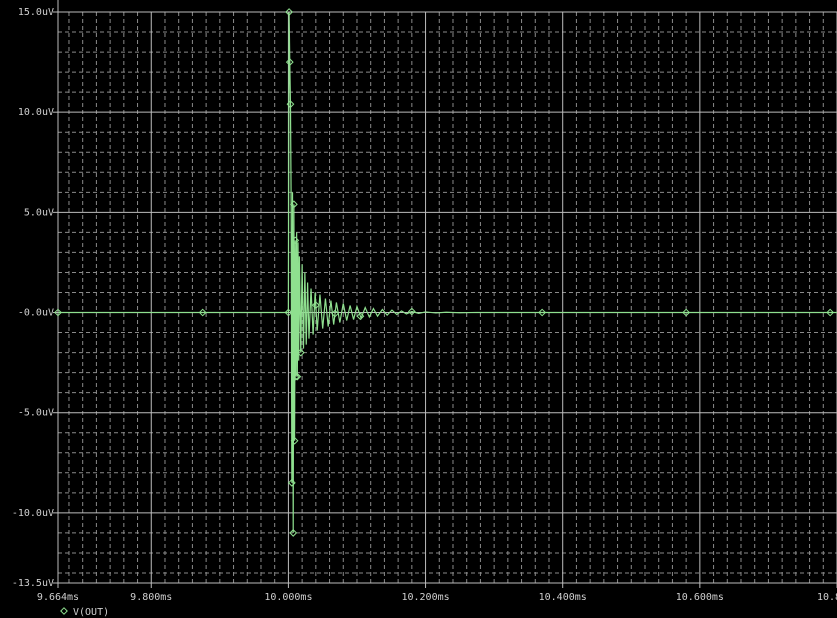 The image size is (837, 618). What do you see at coordinates (64, 611) in the screenshot?
I see `legend-marker-icon` at bounding box center [64, 611].